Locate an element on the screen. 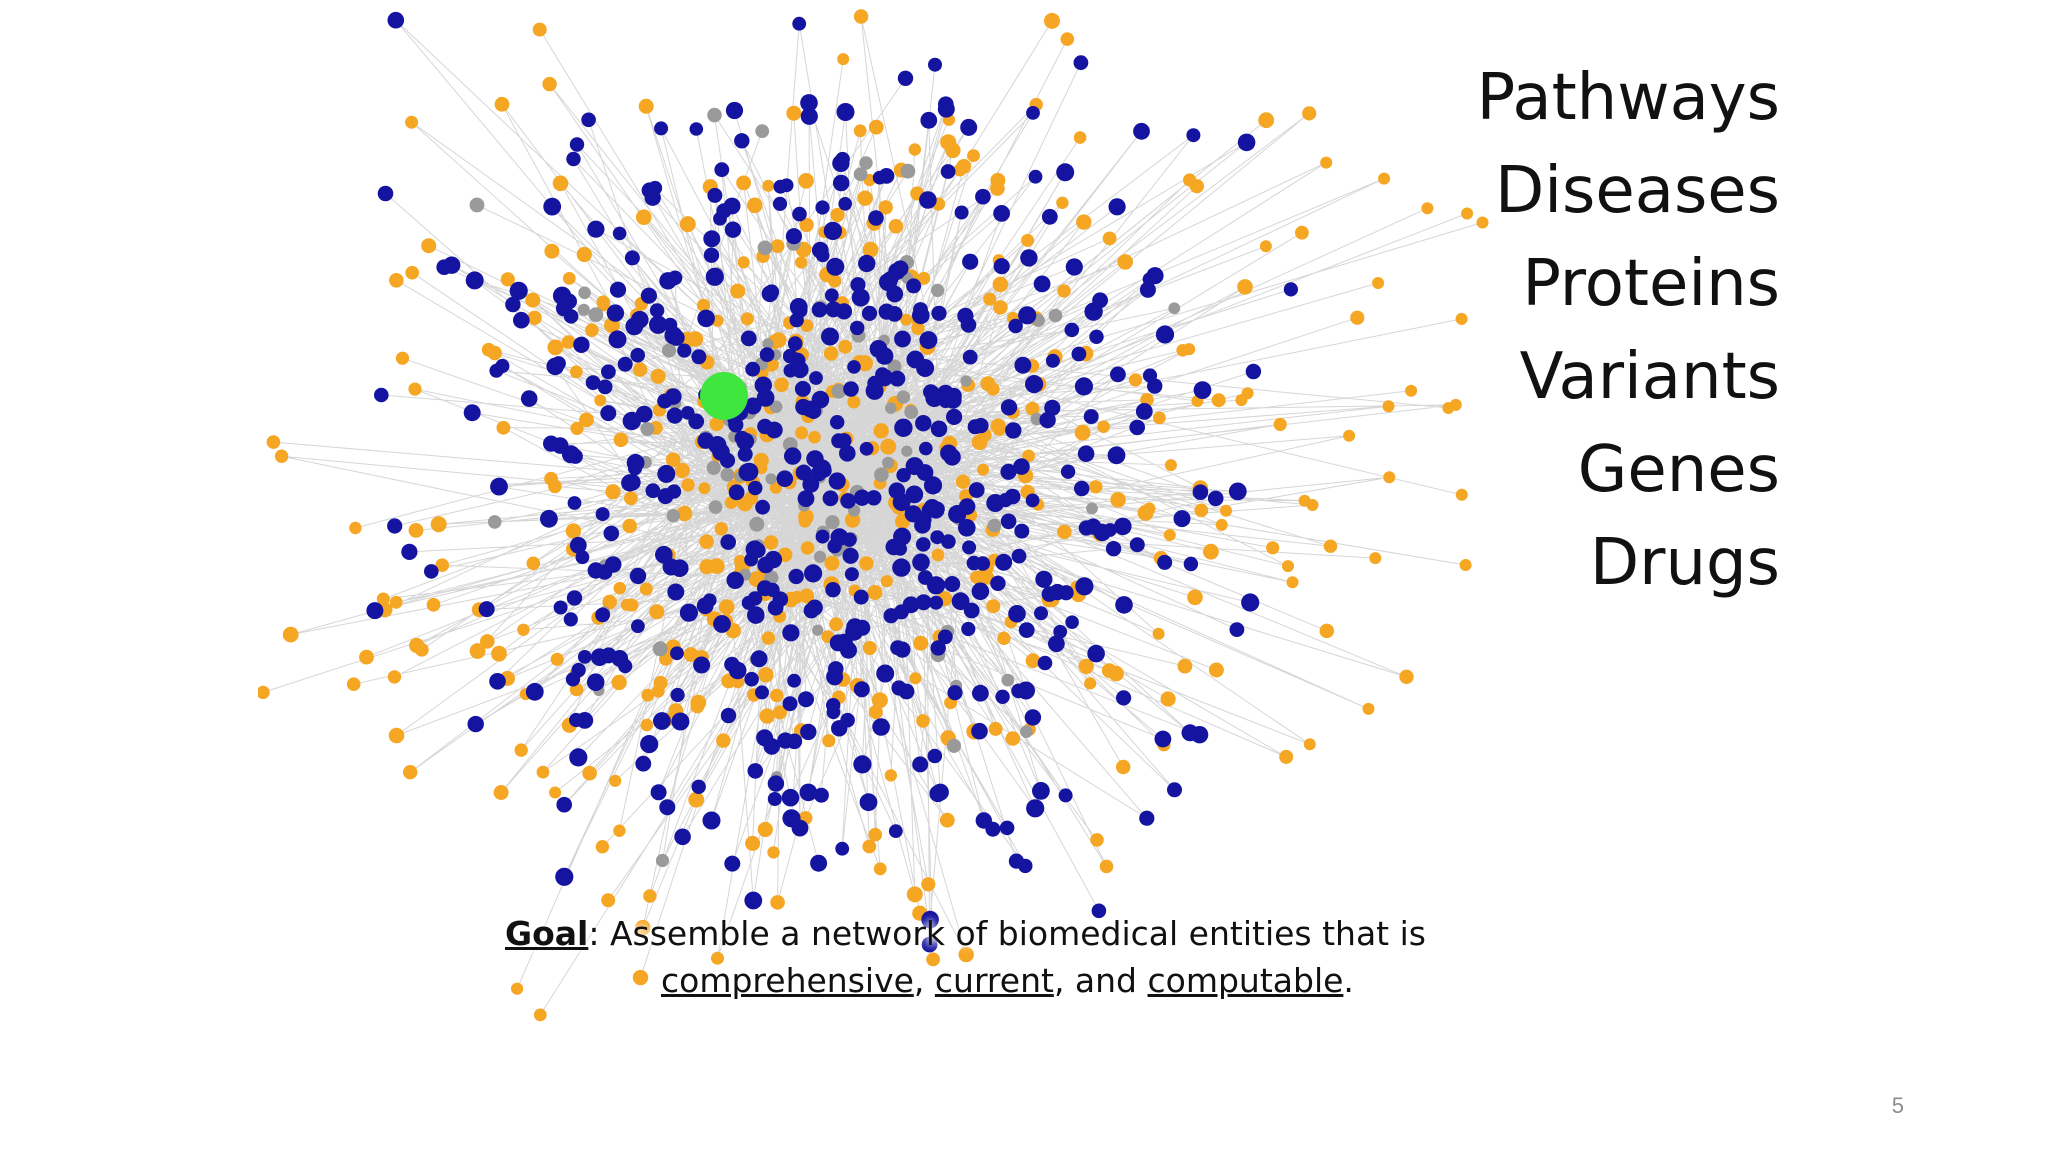  category-diseases: Diseases is located at coordinates (1637, 191).